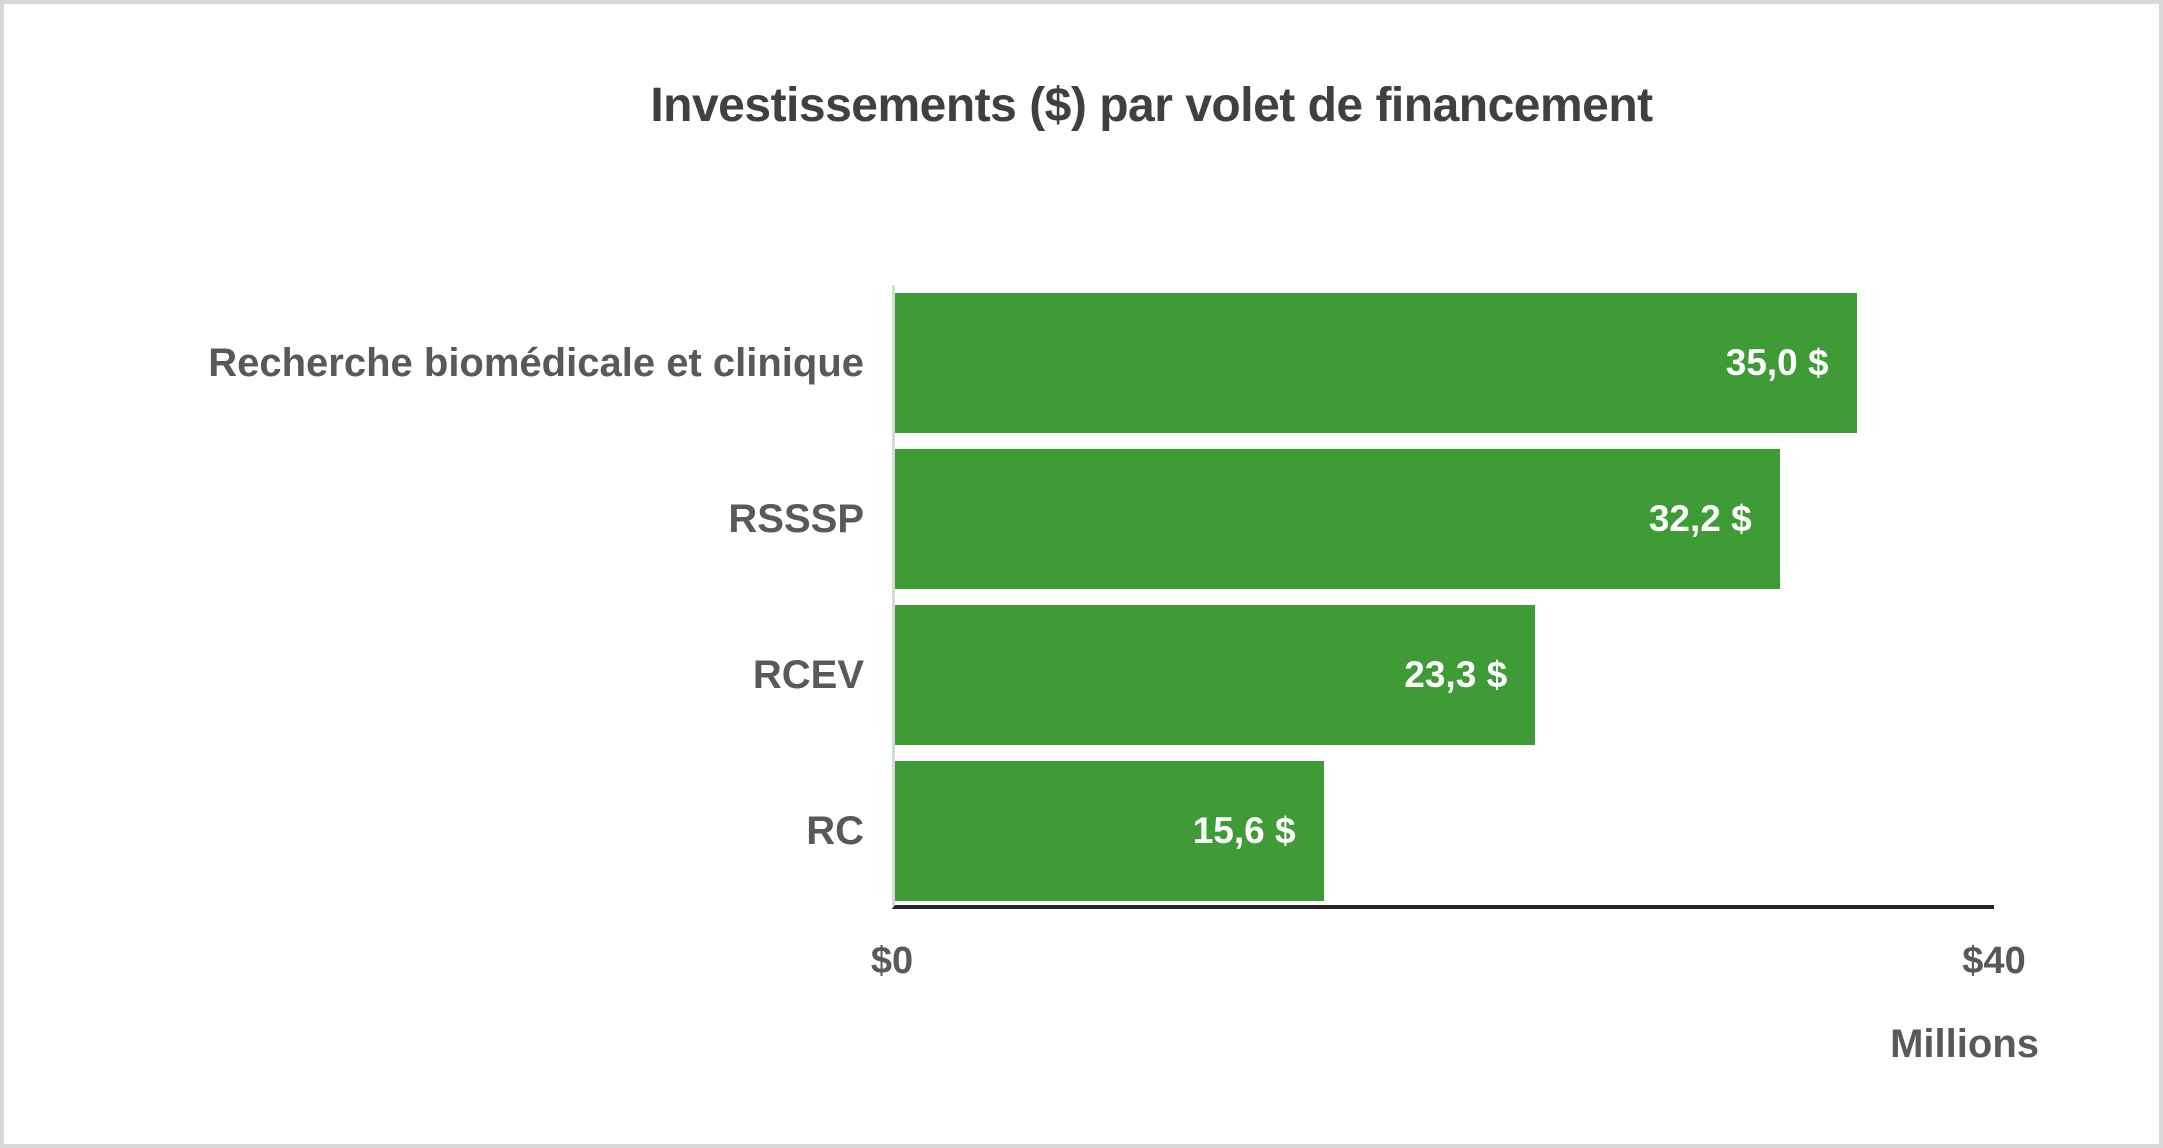 The width and height of the screenshot is (2163, 1148). What do you see at coordinates (1456, 674) in the screenshot?
I see `bar-value-label: 23,3 $` at bounding box center [1456, 674].